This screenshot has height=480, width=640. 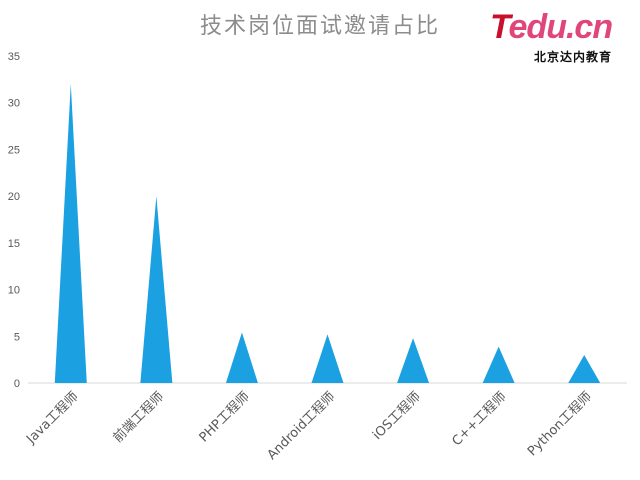 What do you see at coordinates (479, 419) in the screenshot?
I see `x-category-label: C++工程师` at bounding box center [479, 419].